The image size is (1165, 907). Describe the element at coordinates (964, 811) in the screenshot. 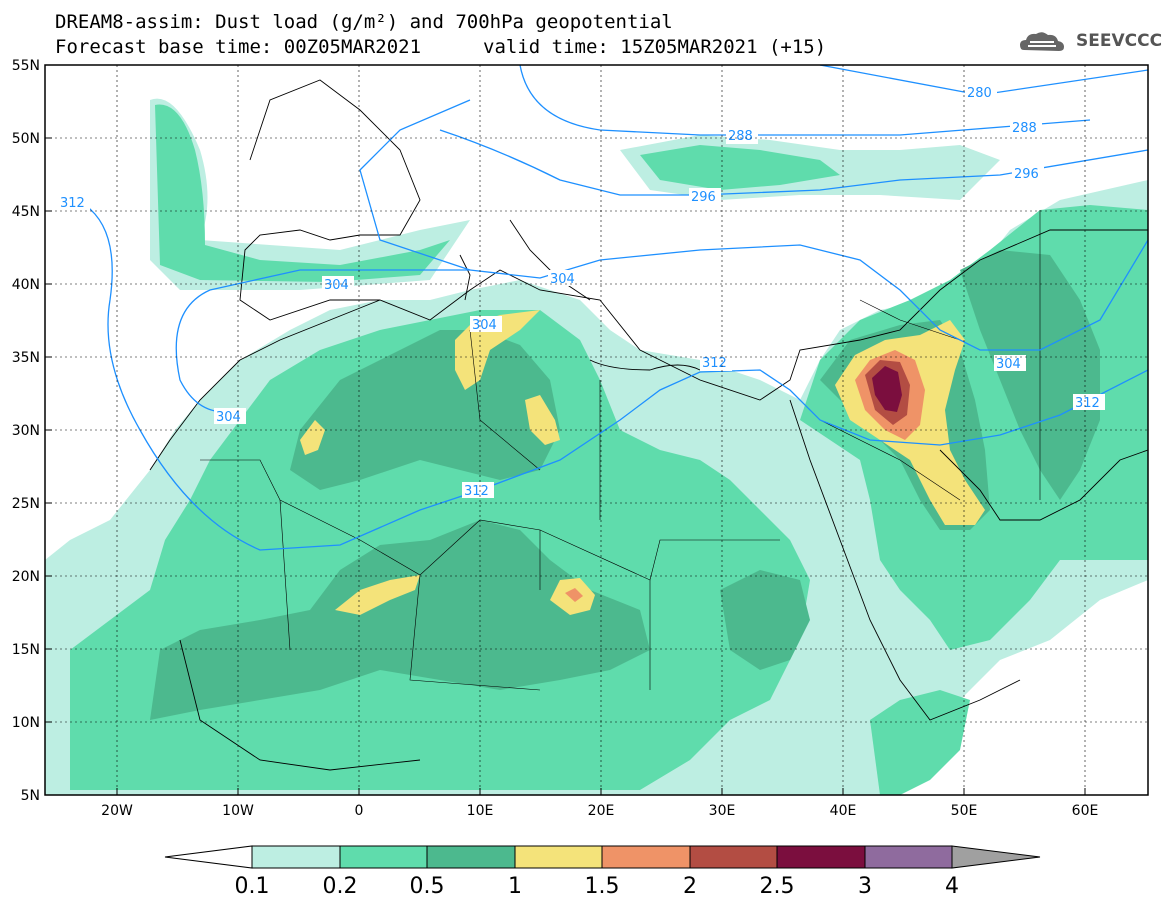

I see `lon-label: 50E` at that location.